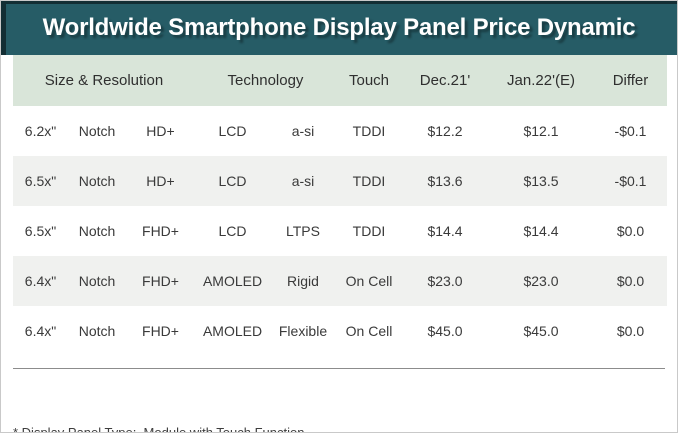 The height and width of the screenshot is (433, 678). I want to click on table-cell: $13.6, so click(445, 181).